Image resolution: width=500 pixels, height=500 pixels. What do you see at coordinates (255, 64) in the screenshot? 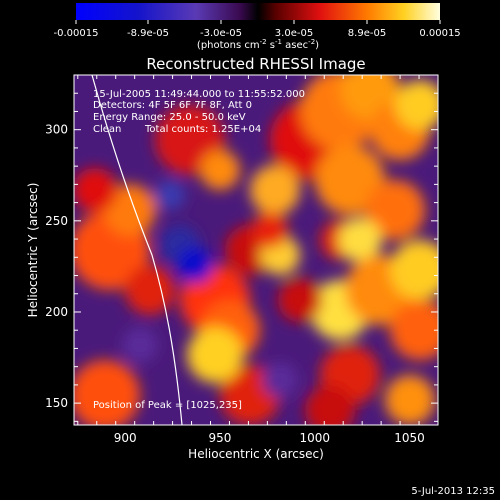
I see `chart-title: Reconstructed RHESSI Image` at bounding box center [255, 64].